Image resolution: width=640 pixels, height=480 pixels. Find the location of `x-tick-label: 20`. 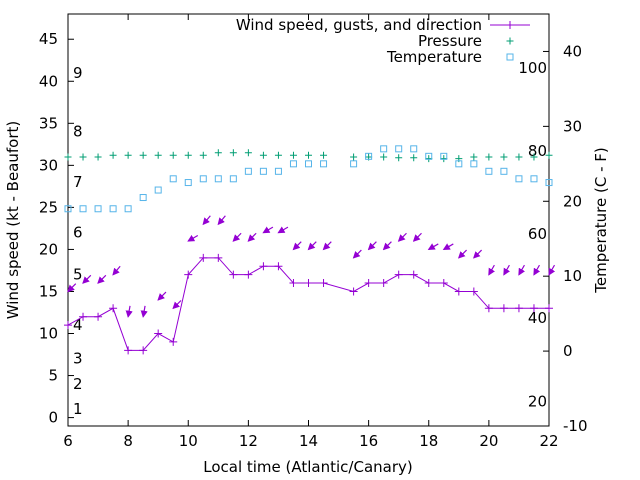

x-tick-label: 20 is located at coordinates (488, 441).